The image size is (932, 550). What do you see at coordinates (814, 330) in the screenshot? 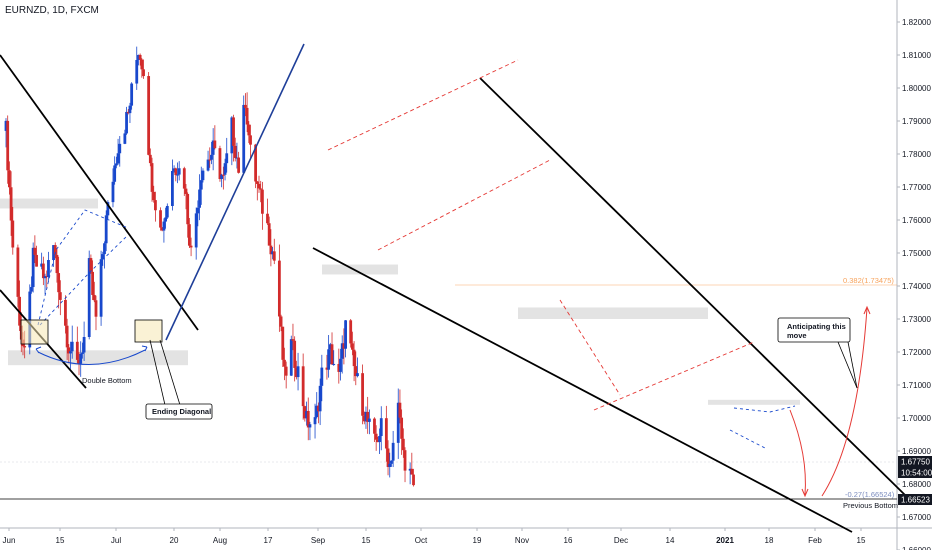
I see `anticipating-box` at bounding box center [814, 330].